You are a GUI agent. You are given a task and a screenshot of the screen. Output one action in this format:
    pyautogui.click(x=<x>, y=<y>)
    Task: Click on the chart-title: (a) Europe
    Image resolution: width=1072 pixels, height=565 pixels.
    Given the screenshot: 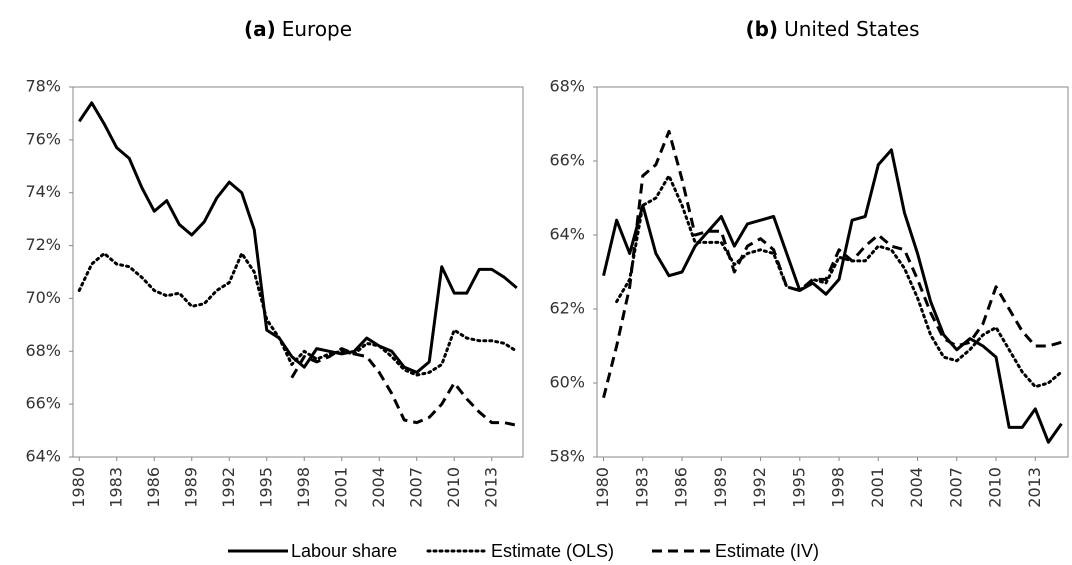 What is the action you would take?
    pyautogui.click(x=298, y=29)
    